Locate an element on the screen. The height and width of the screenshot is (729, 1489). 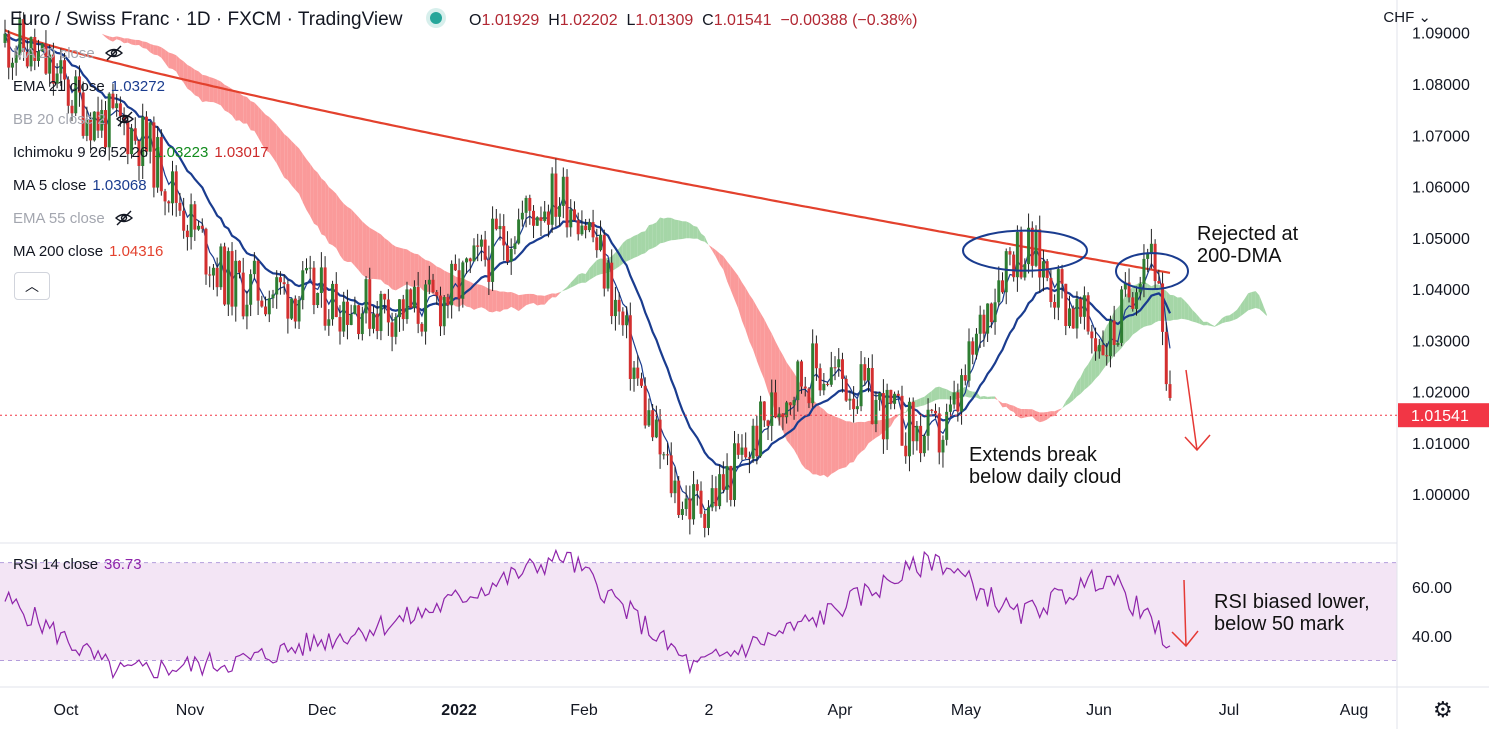
time-tick-label: Aug is located at coordinates (1354, 710).